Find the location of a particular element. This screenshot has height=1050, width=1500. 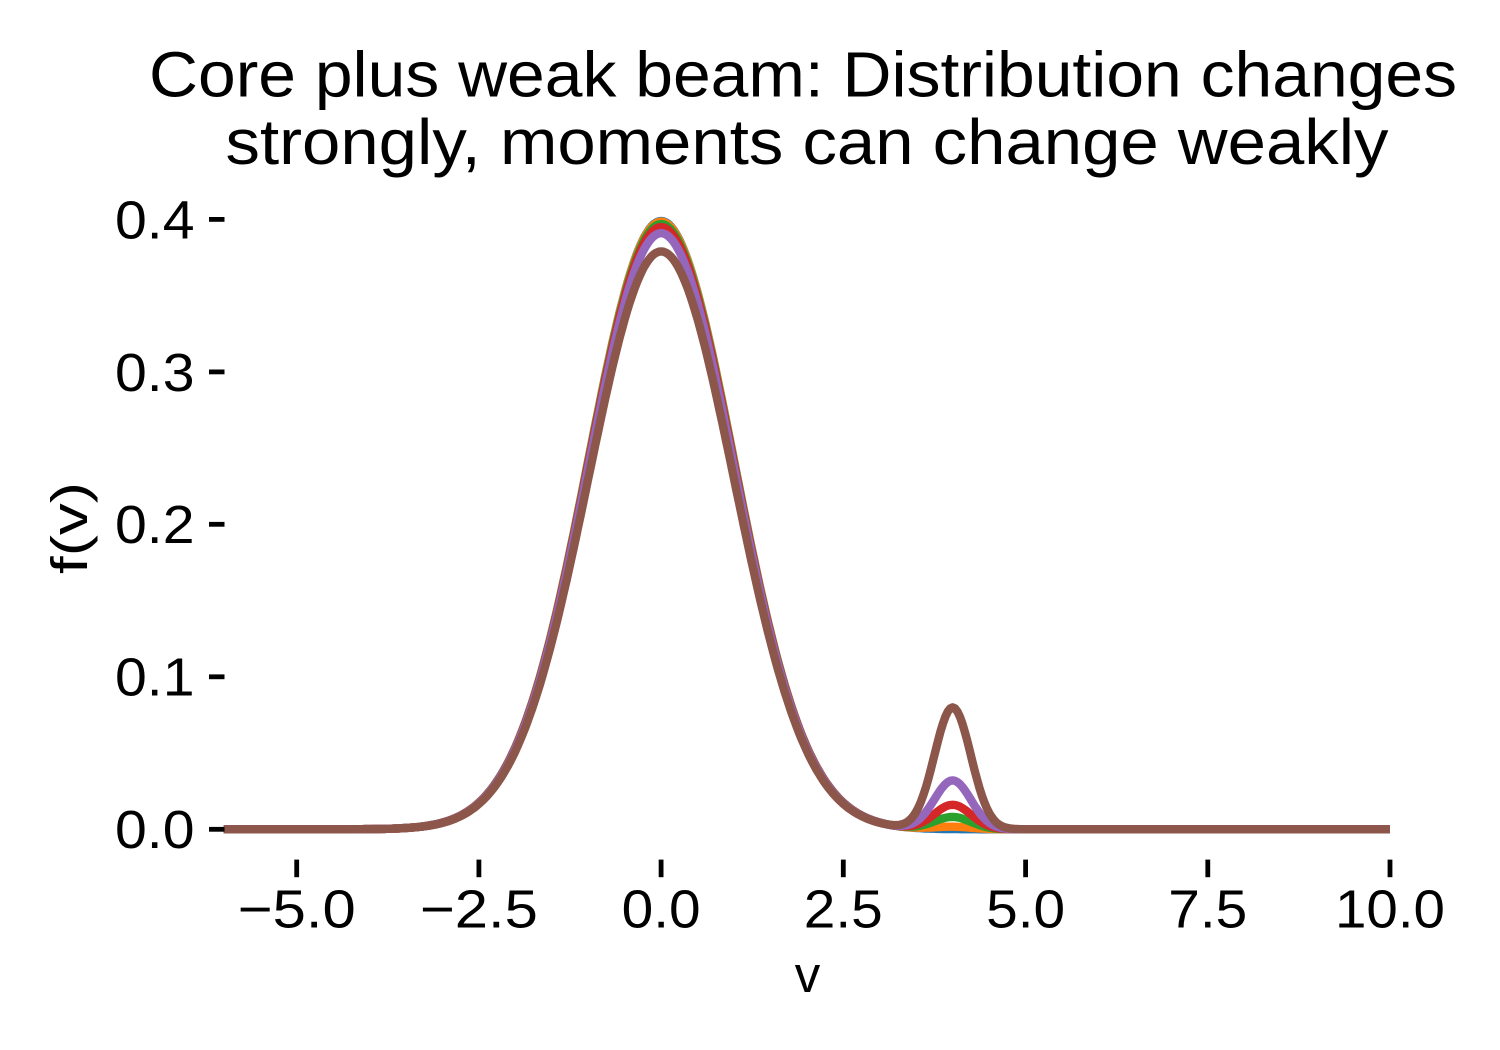

svg-text: 0.1 is located at coordinates (155, 678).